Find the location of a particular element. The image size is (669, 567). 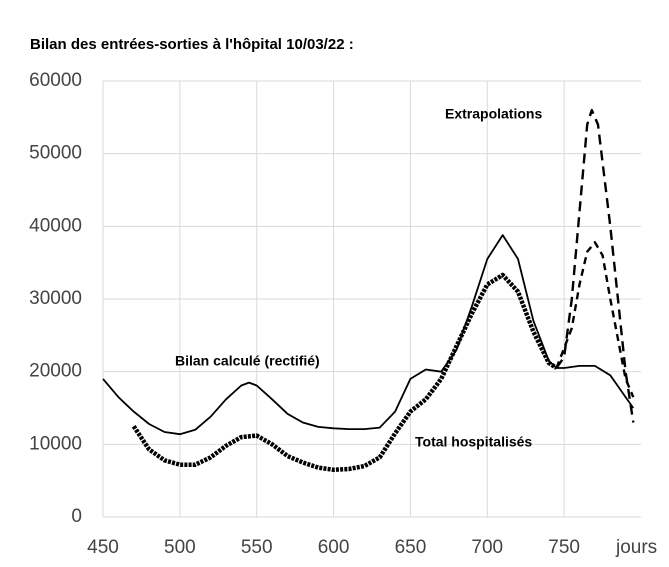

y-tick-label: 10000 is located at coordinates (55, 443).